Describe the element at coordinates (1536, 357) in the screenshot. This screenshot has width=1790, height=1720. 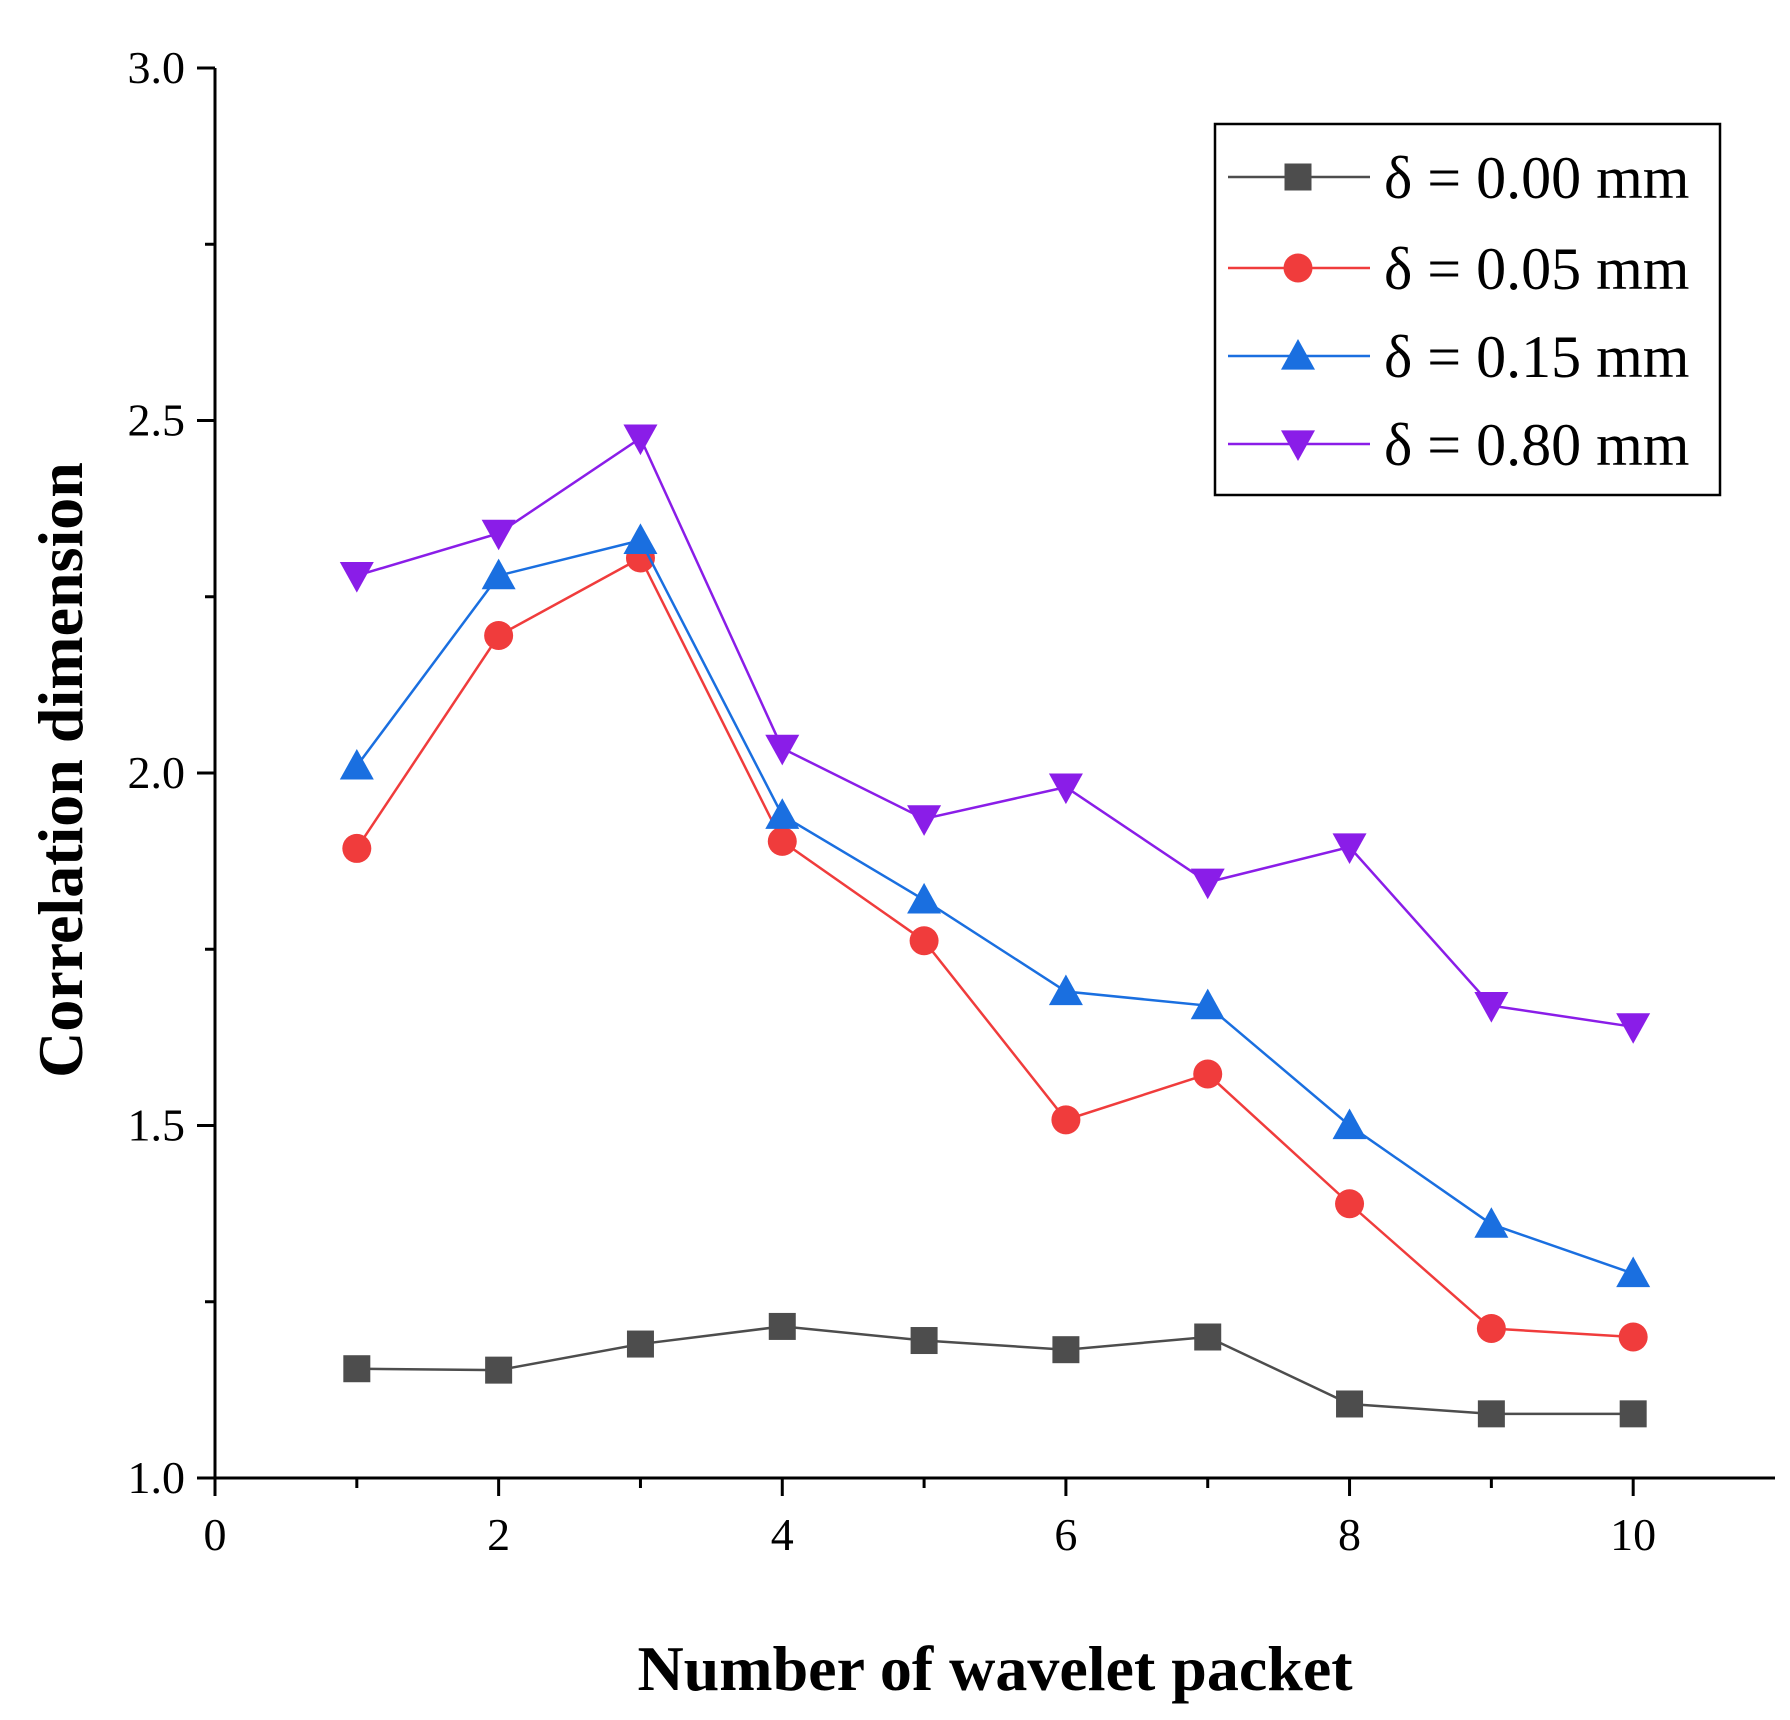
I see `legend-label-2: δ = 0.15 mm` at that location.